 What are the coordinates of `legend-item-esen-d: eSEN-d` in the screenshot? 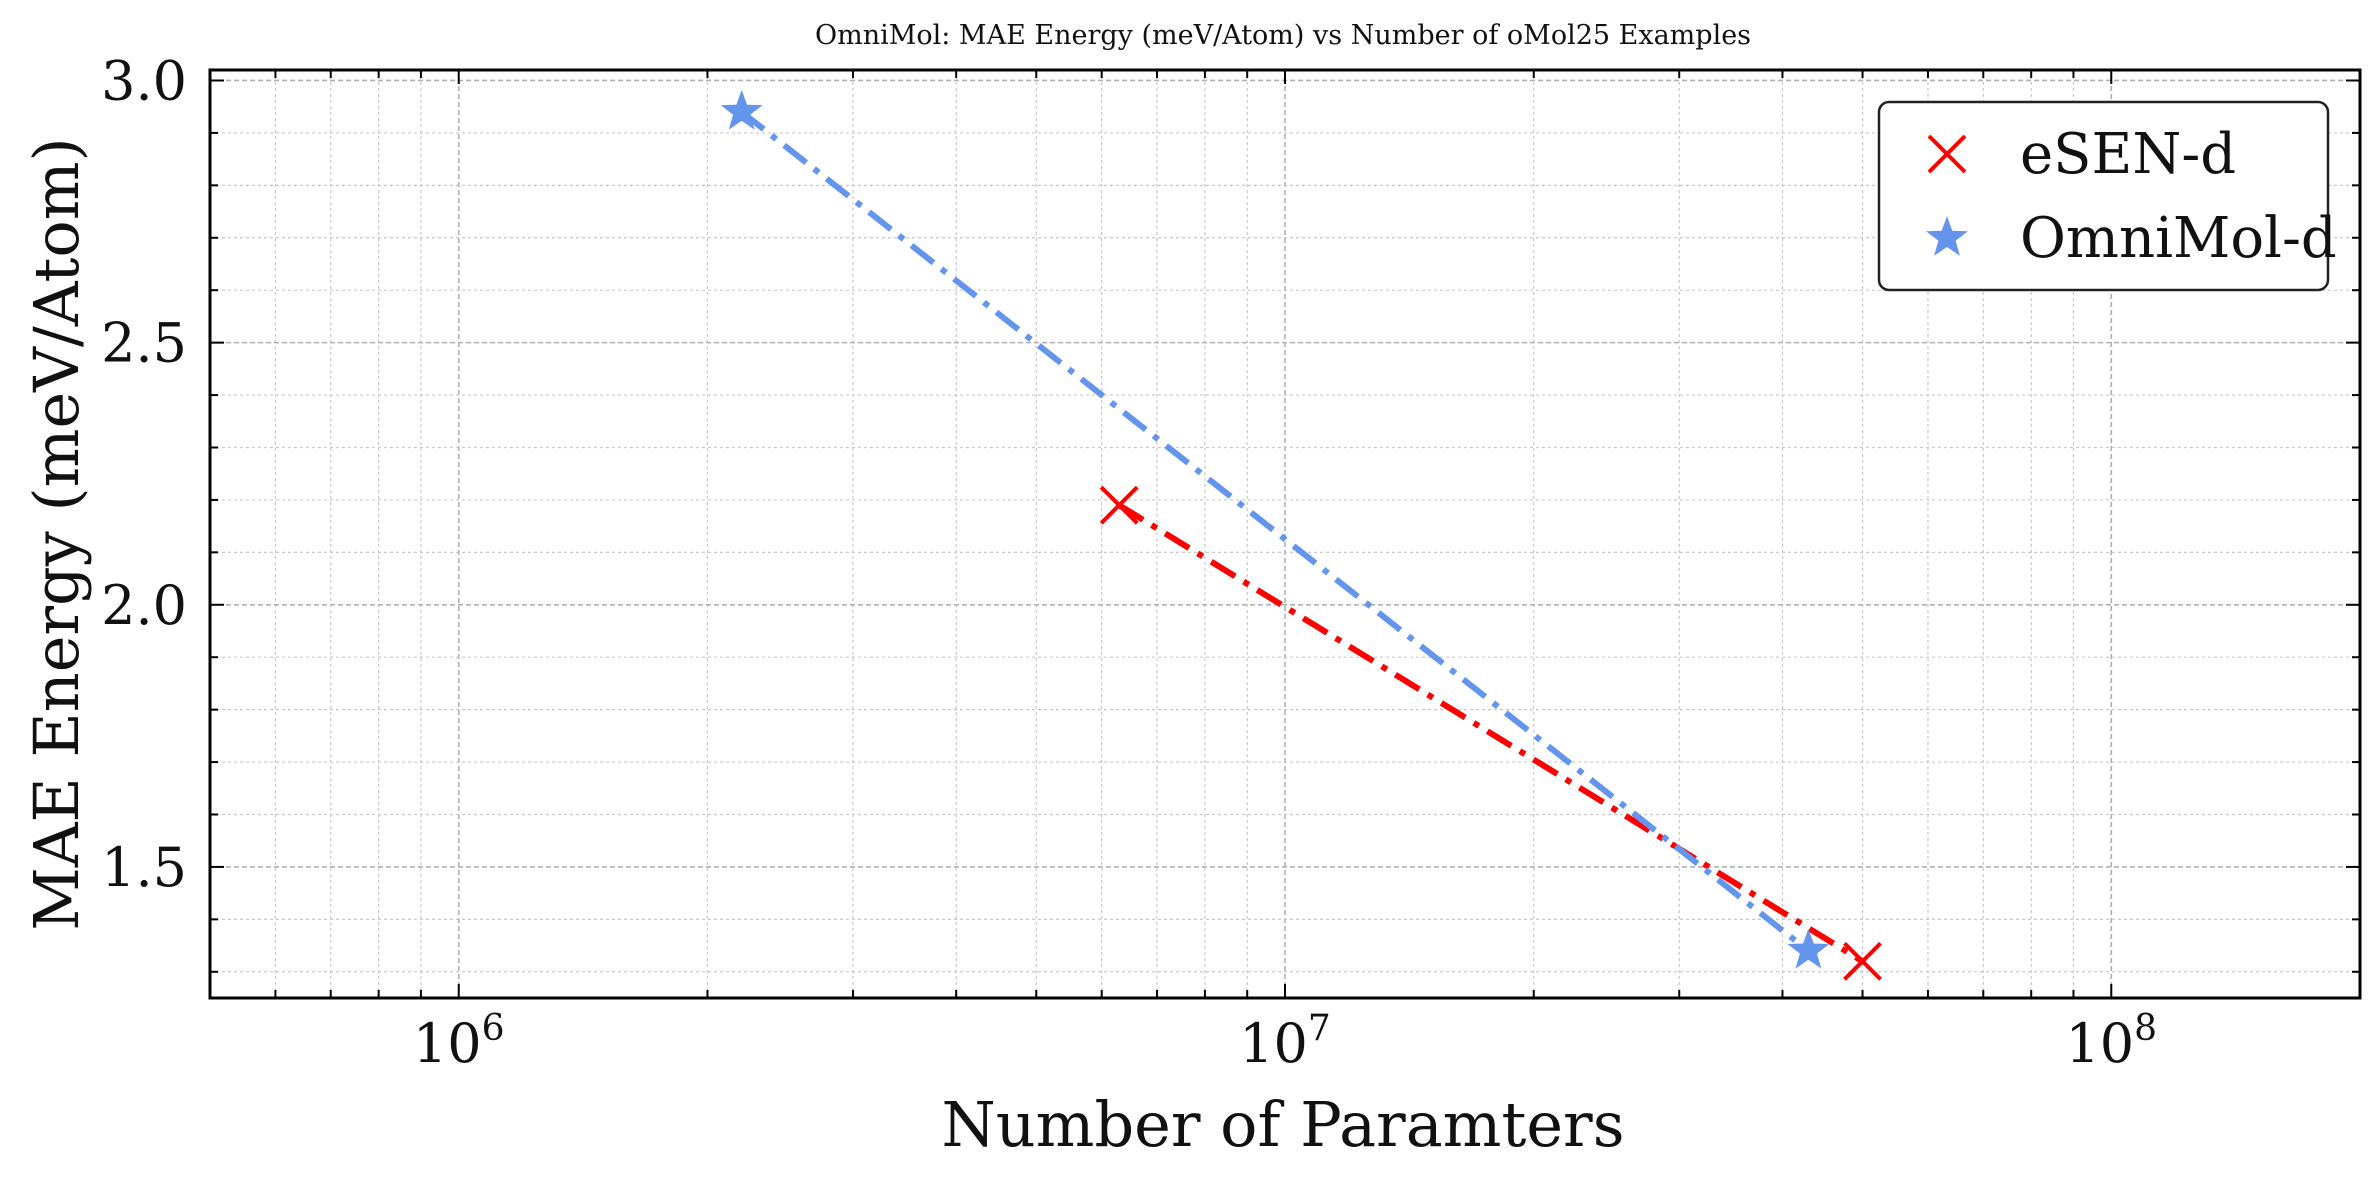 It's located at (2081, 154).